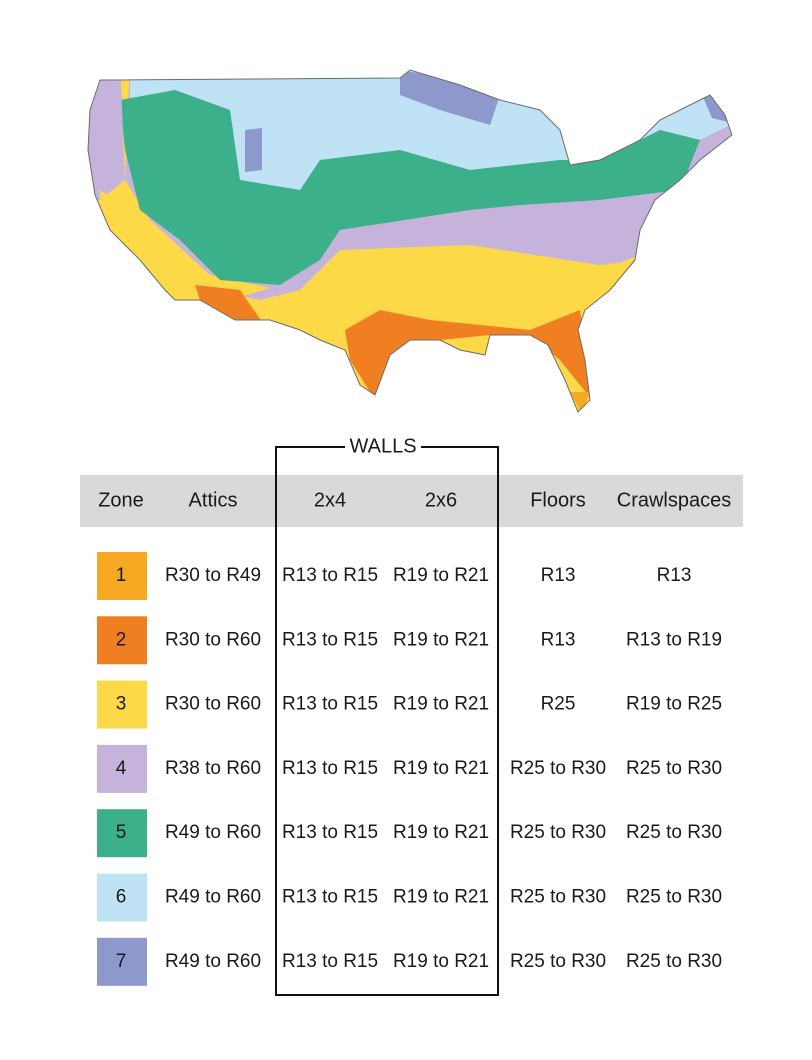 The height and width of the screenshot is (1060, 812). I want to click on zone-number: 2, so click(121, 639).